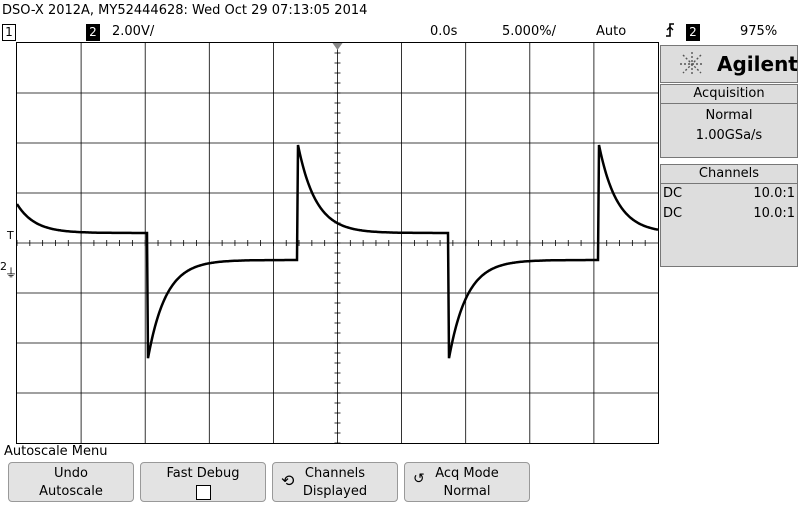 The width and height of the screenshot is (800, 506). I want to click on channel-1-info: DC 10.0:1, so click(729, 194).